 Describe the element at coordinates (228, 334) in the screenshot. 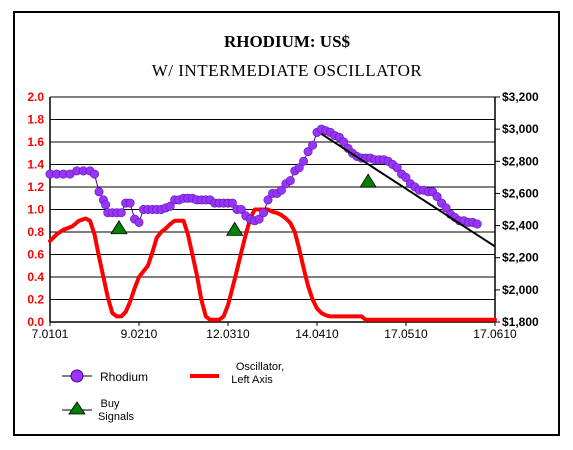

I see `x-tick-label: 12.0310` at that location.